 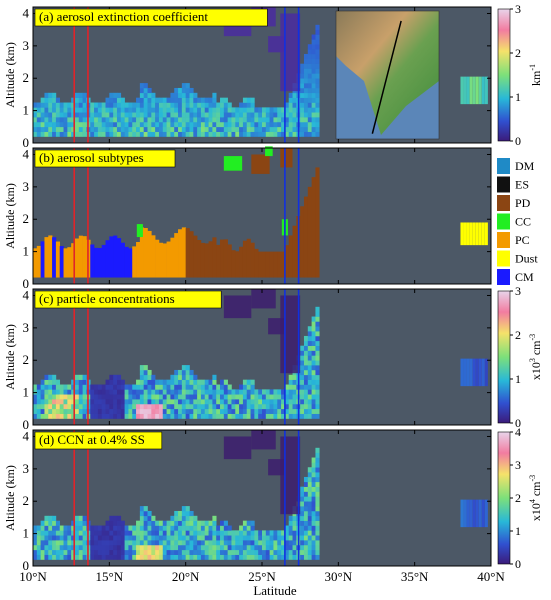 I want to click on y-tick-label: 1, so click(x=26, y=392).